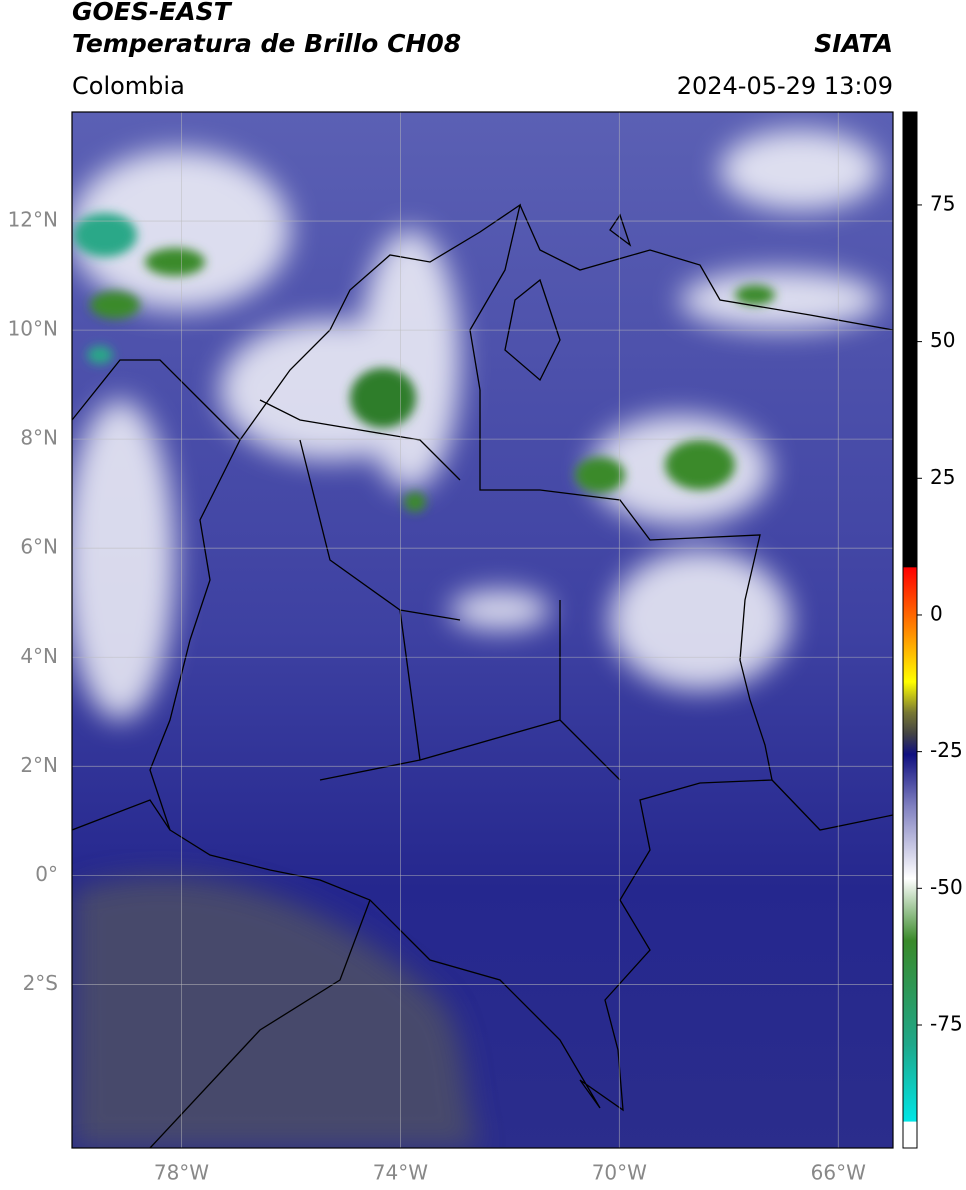 The width and height of the screenshot is (966, 1190). I want to click on lat-label: 10°N, so click(33, 329).